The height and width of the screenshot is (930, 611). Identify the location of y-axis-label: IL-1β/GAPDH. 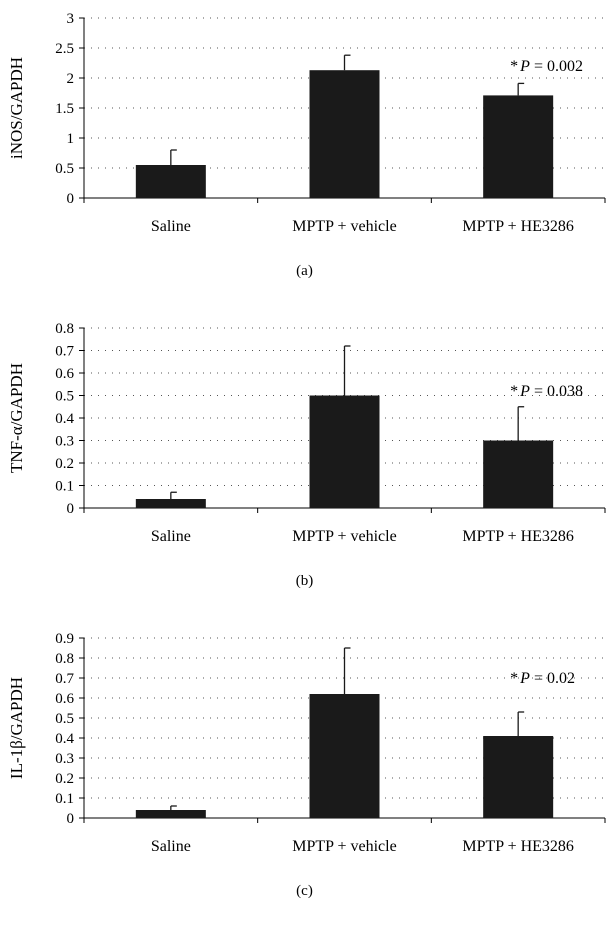
(16, 728).